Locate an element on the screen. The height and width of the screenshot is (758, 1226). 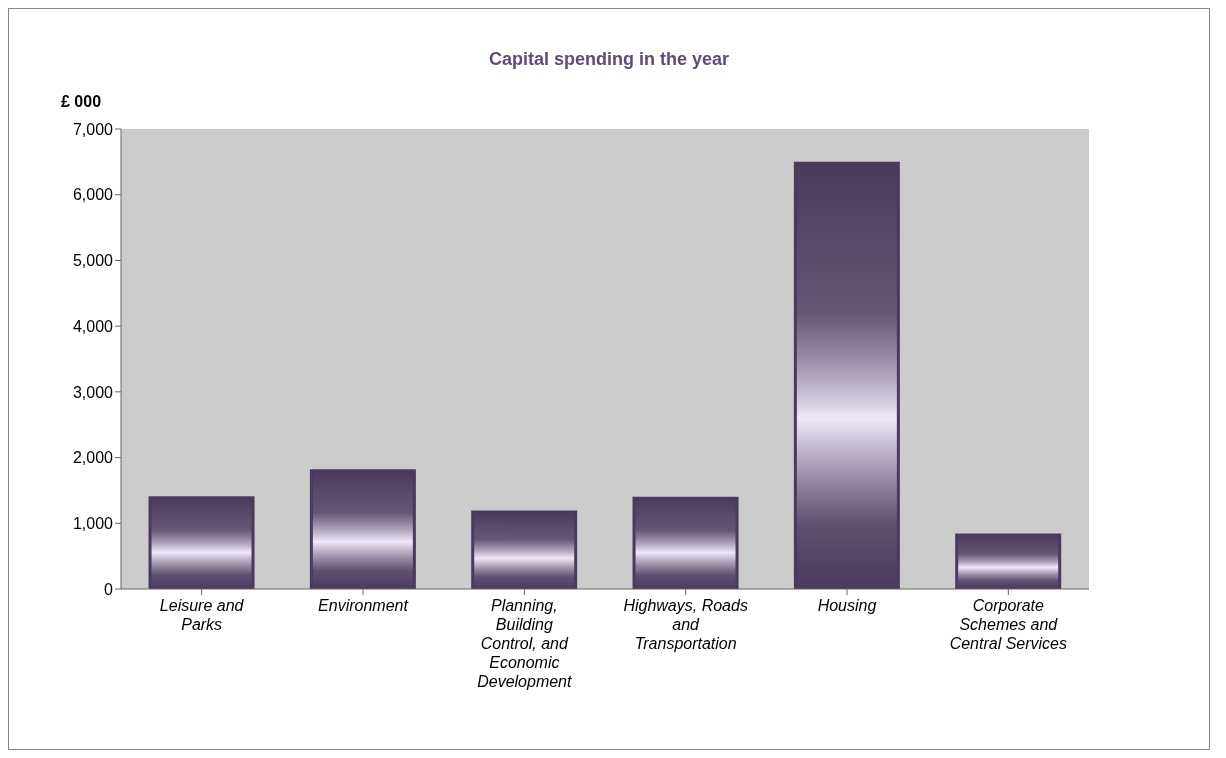
y-tick-label: 2,000 is located at coordinates (93, 458).